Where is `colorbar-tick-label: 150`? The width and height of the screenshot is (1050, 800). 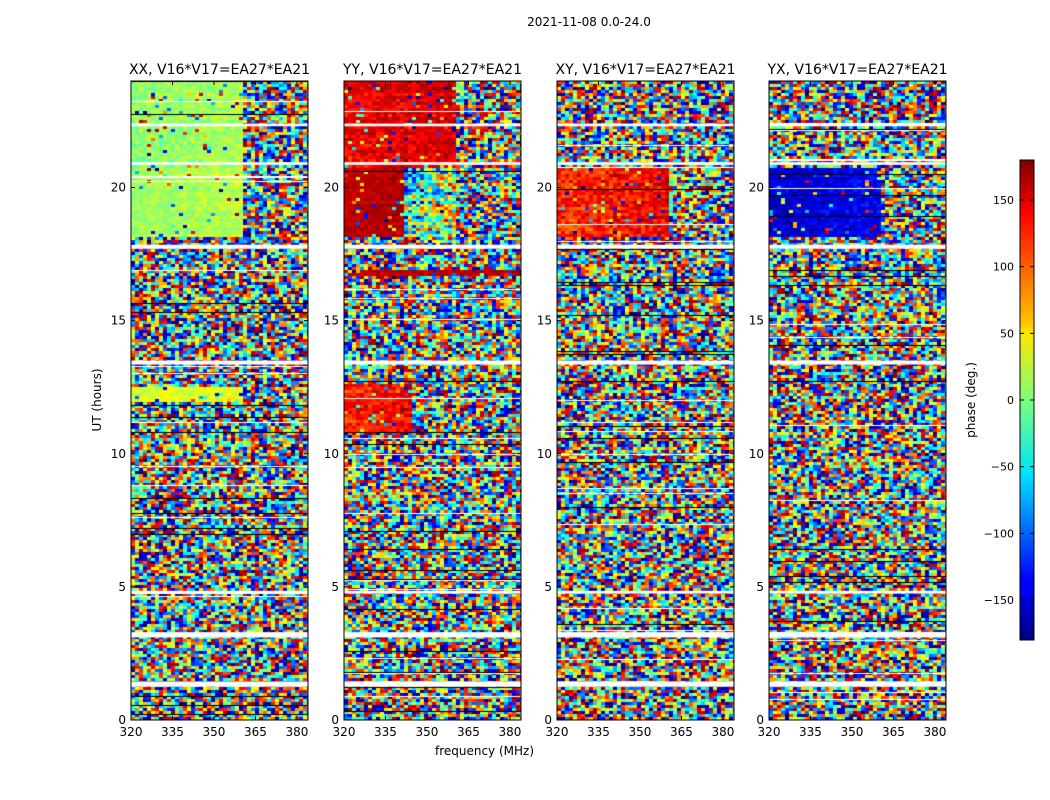 colorbar-tick-label: 150 is located at coordinates (1003, 200).